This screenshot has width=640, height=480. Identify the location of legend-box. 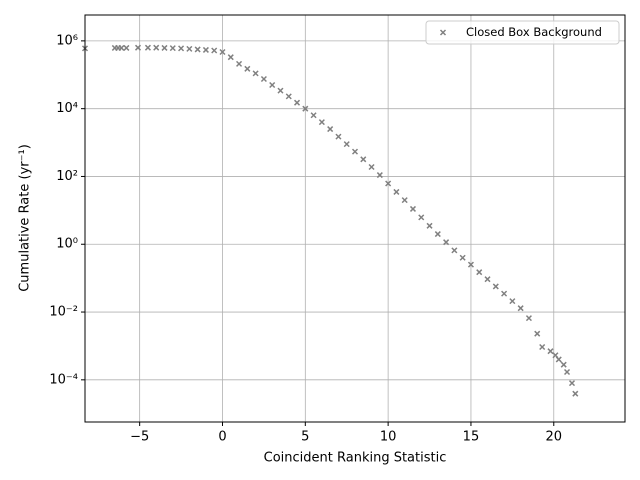
(522, 32).